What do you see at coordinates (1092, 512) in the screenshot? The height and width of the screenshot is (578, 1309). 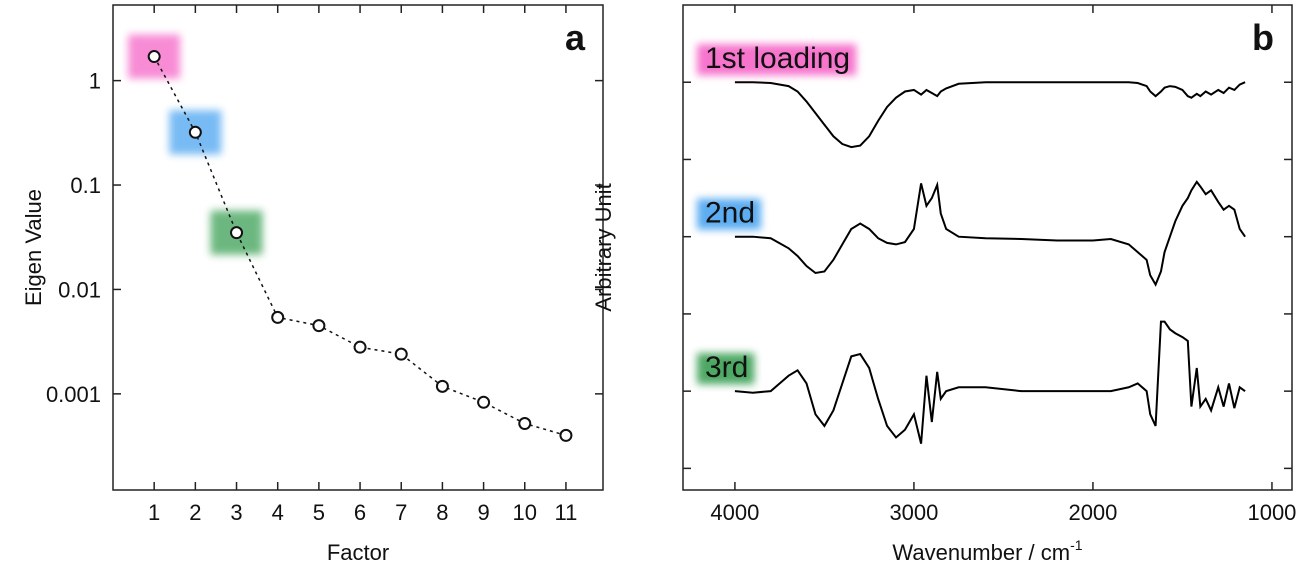 I see `x-tick-label: 2000` at bounding box center [1092, 512].